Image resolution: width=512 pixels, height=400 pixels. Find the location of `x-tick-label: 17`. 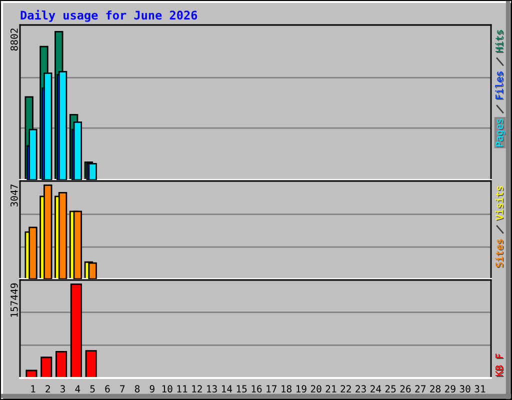

x-tick-label: 17 is located at coordinates (271, 388).